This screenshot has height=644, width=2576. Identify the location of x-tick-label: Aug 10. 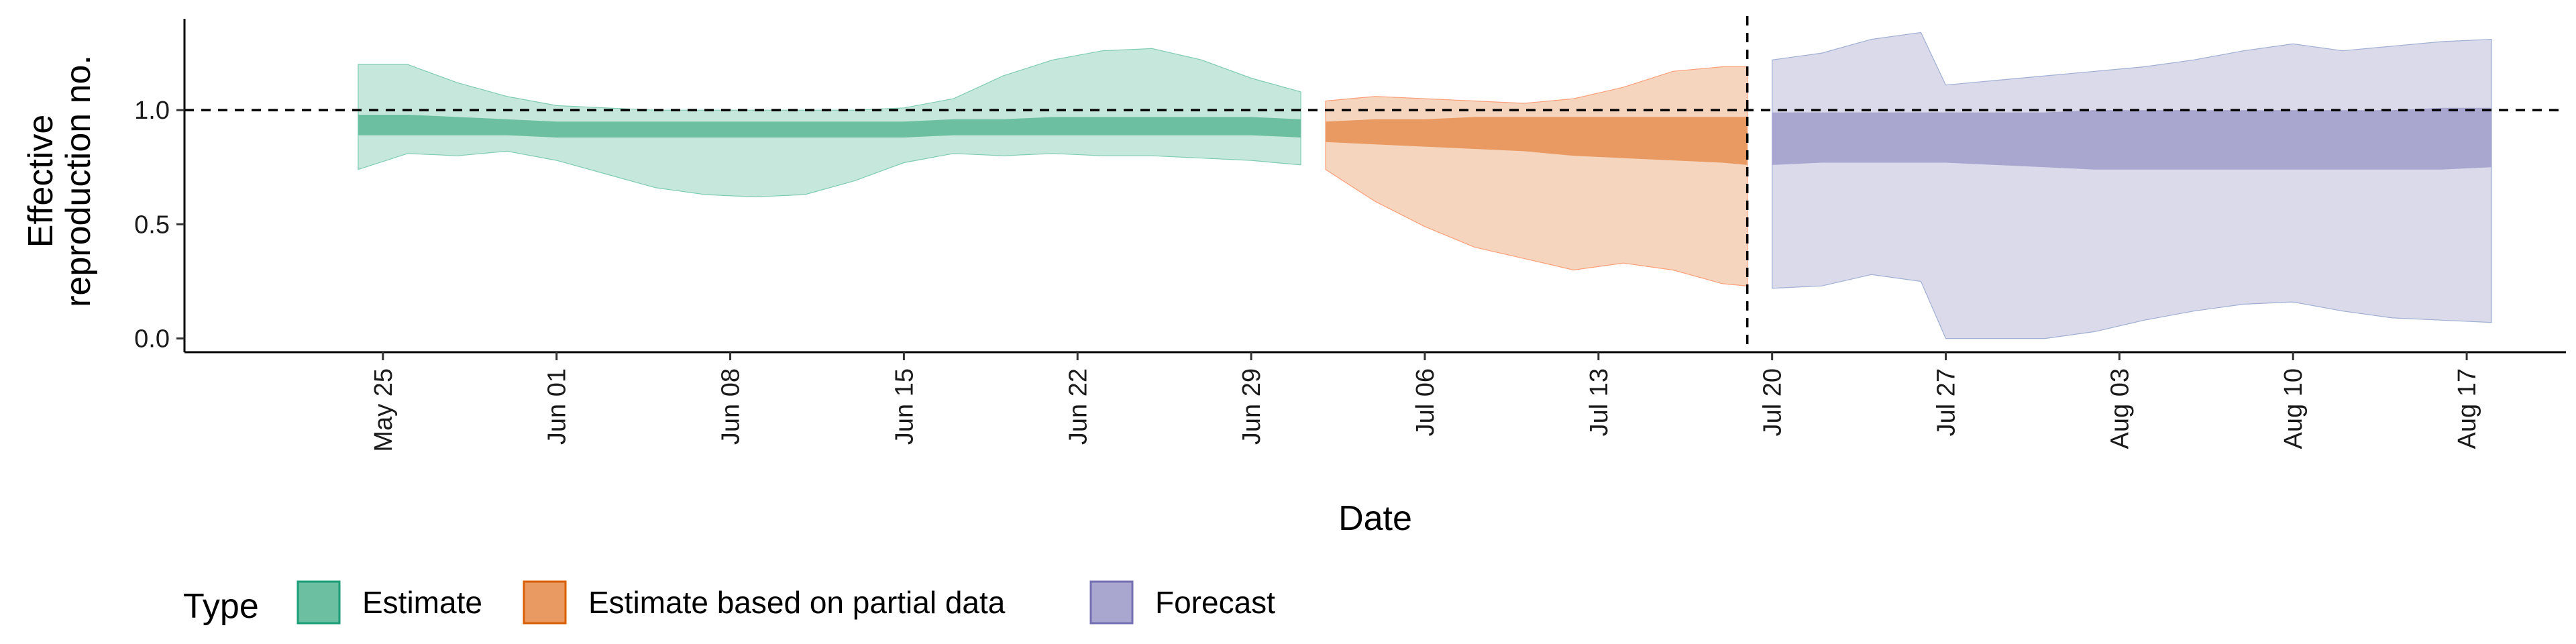
(2293, 408).